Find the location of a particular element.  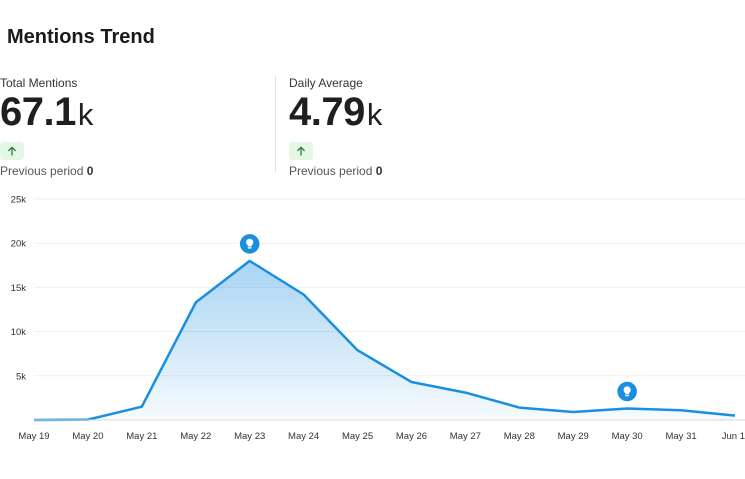

x-tick-label: Jun 1 is located at coordinates (733, 436).